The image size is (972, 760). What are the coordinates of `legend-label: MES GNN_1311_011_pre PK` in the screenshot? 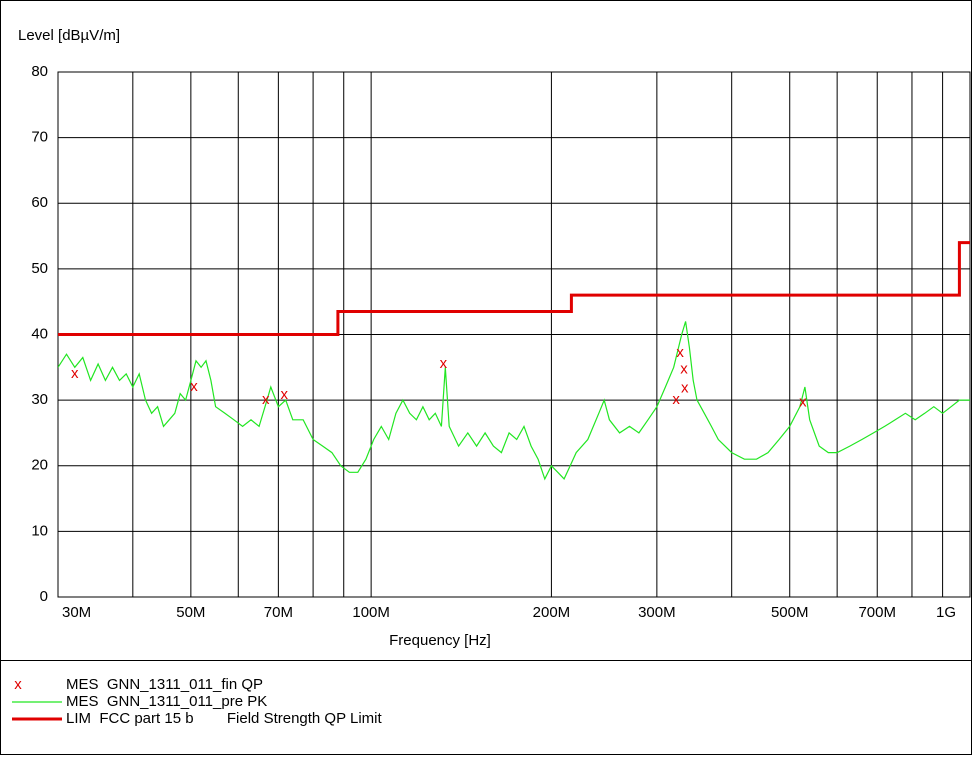 It's located at (166, 701).